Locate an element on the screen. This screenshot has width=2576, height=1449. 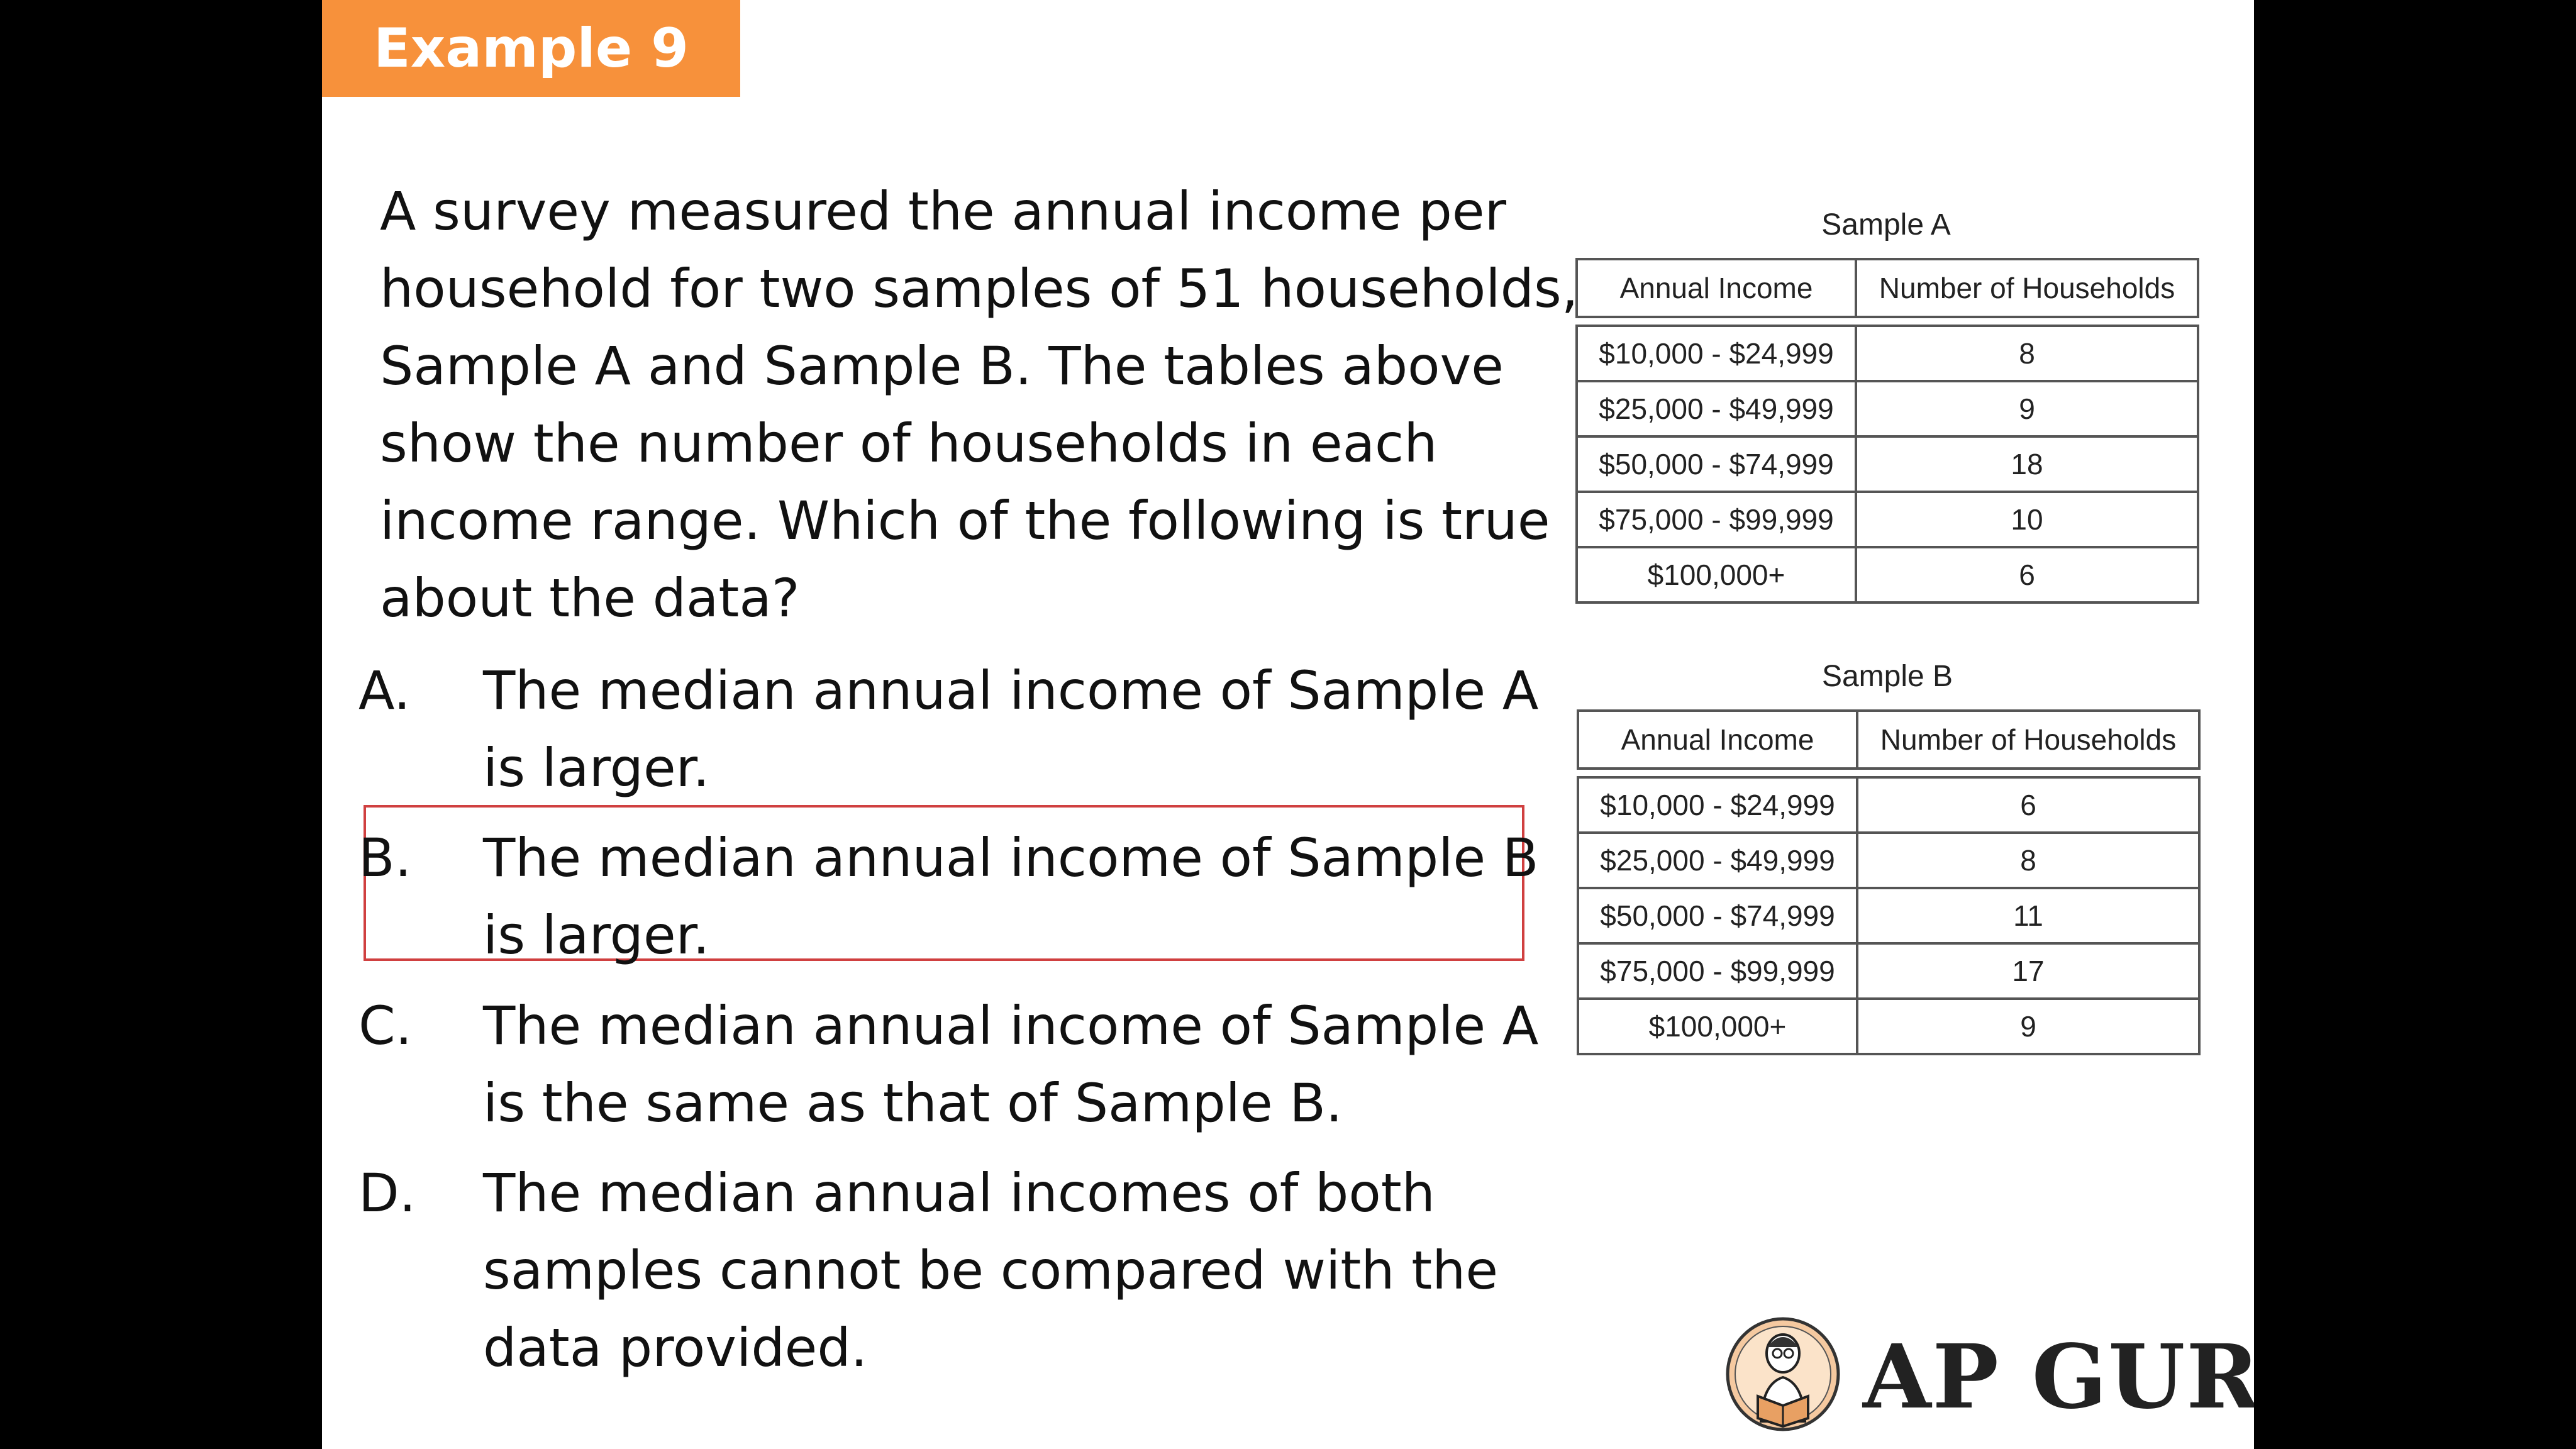
example-badge-label: Example 9 is located at coordinates (531, 48).